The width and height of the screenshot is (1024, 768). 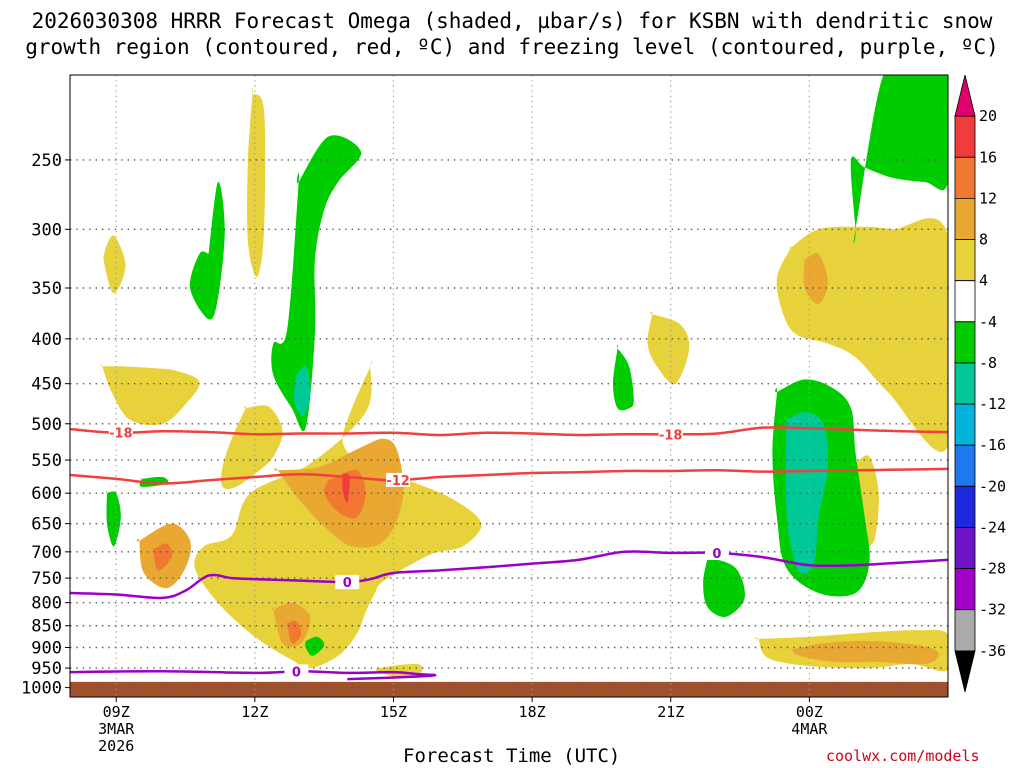 I want to click on ground-layer, so click(x=509, y=689).